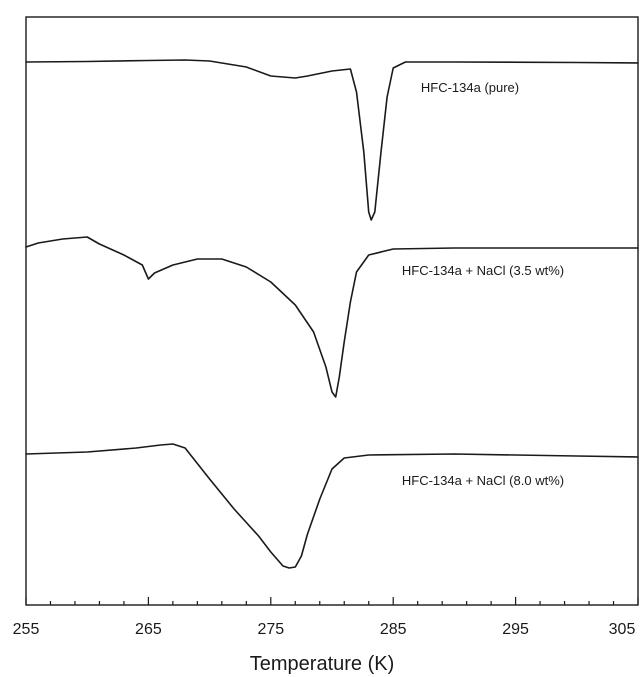 This screenshot has width=640, height=677. I want to click on x-tick-label: 255, so click(26, 629).